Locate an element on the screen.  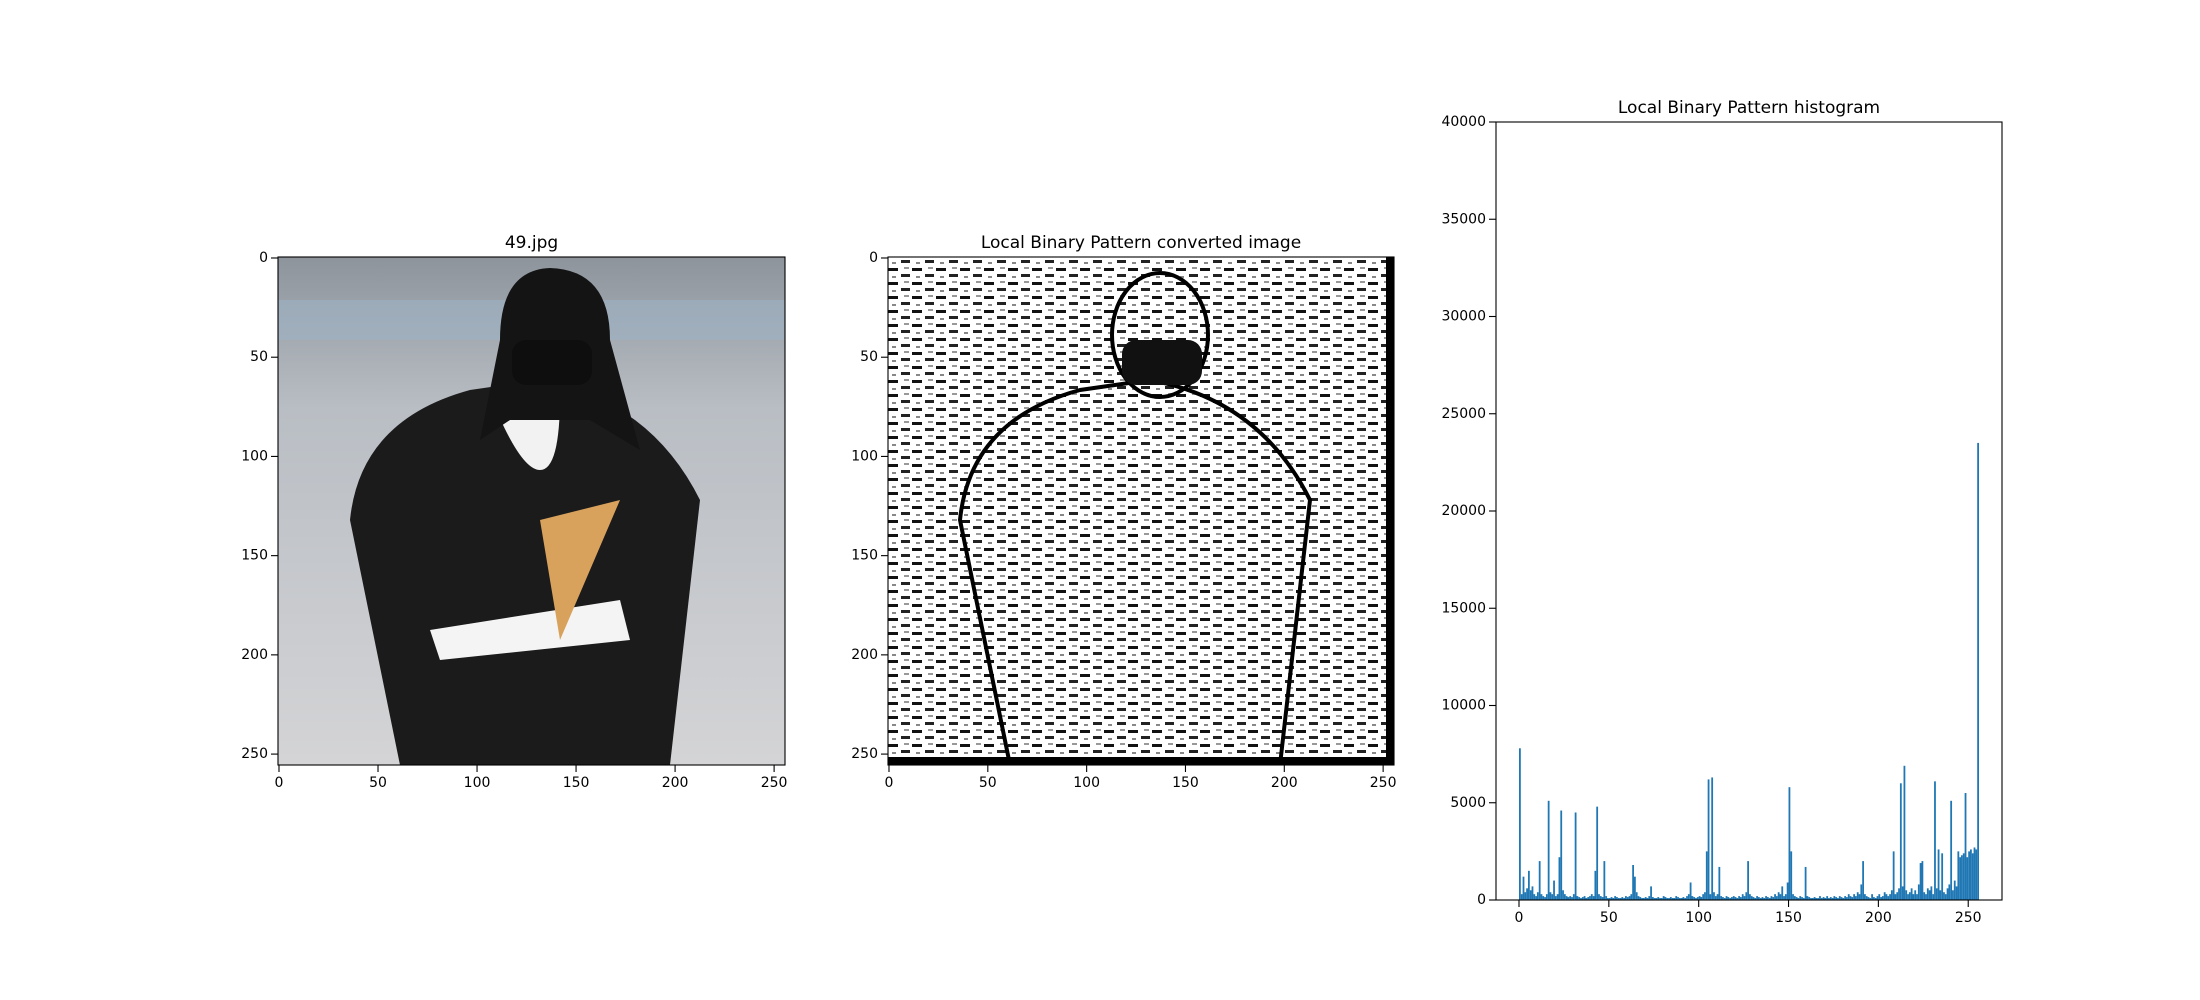
photo is located at coordinates (531, 511).